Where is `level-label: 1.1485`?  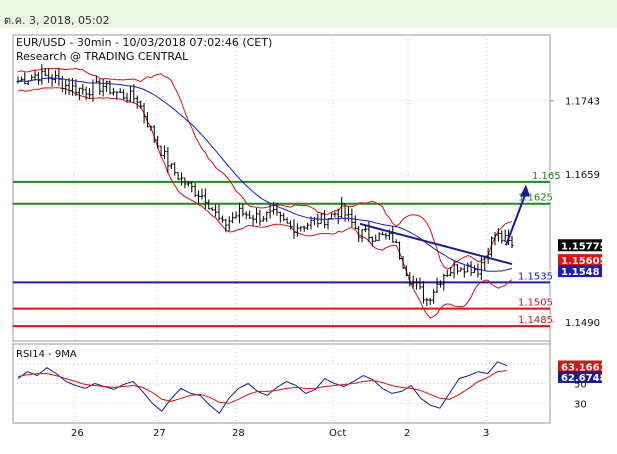
level-label: 1.1485 is located at coordinates (535, 320).